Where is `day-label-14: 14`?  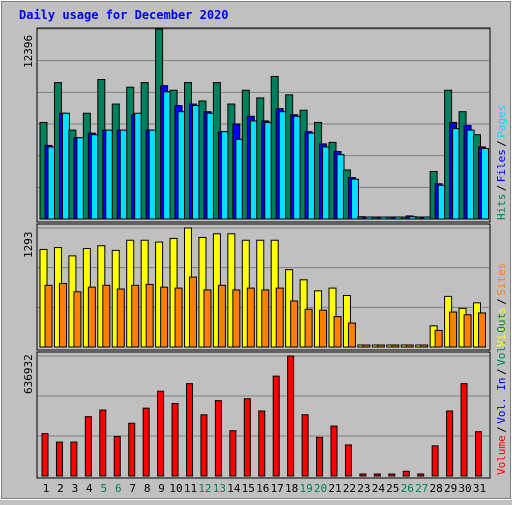
day-label-14: 14 is located at coordinates (234, 488).